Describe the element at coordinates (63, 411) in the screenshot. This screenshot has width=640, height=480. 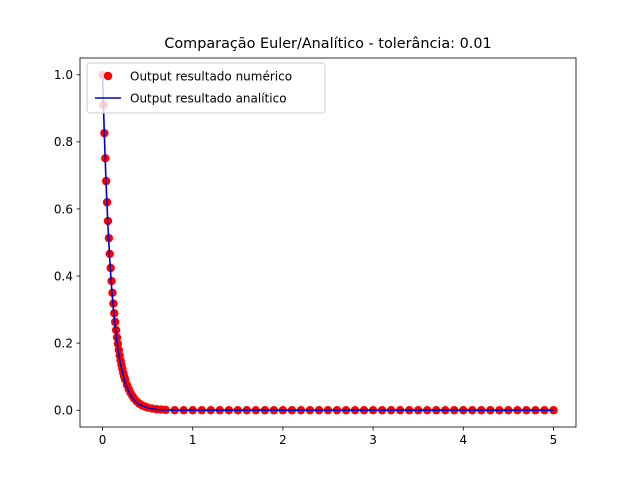
I see `y-tick-label: 0.0` at that location.